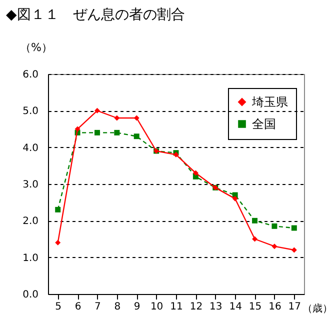 This screenshot has width=332, height=335. Describe the element at coordinates (275, 307) in the screenshot. I see `x-tick-label: 16` at that location.